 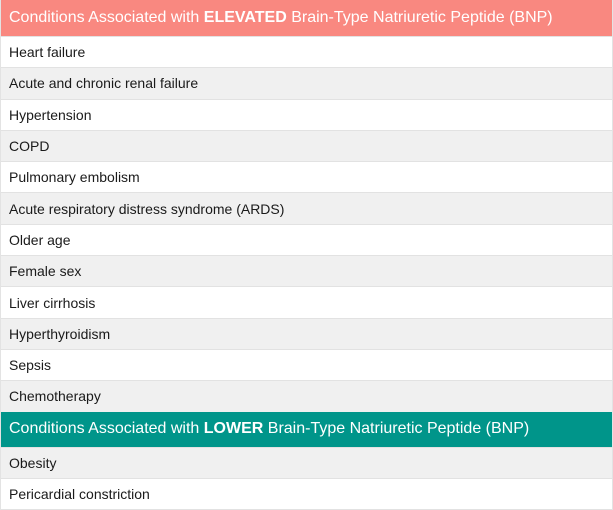 I want to click on condition-label: Liver cirrhosis, so click(x=52, y=302).